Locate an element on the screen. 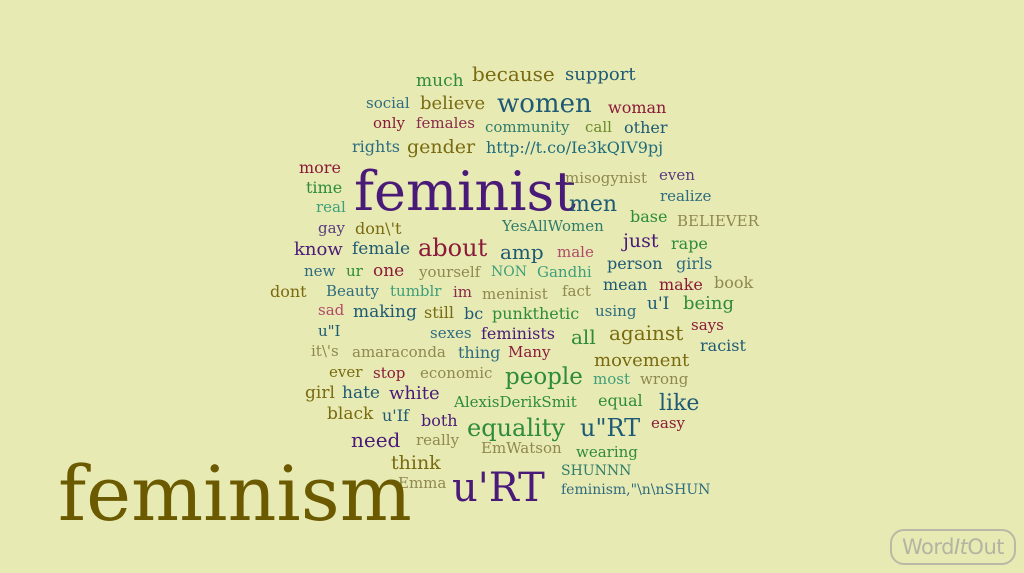  cloud-word: feminist is located at coordinates (465, 191).